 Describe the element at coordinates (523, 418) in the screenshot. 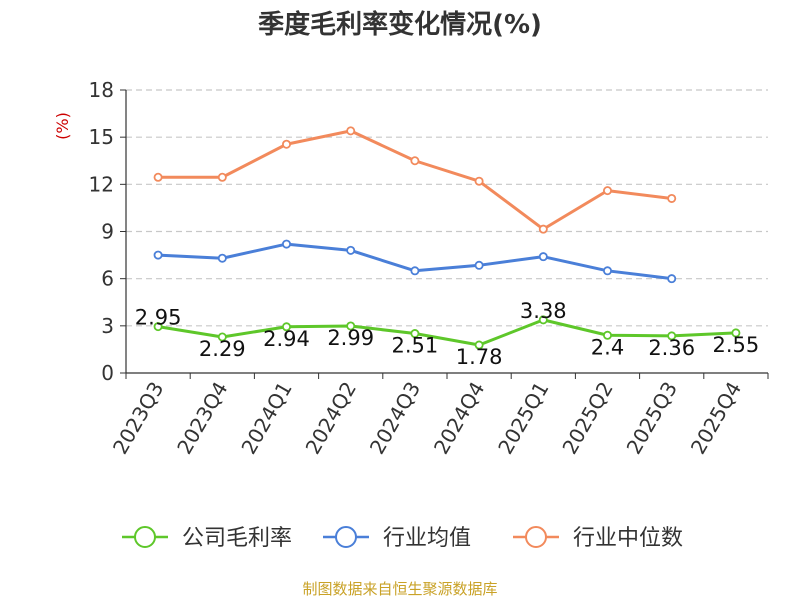

I see `x-tick-label: 2025Q1` at that location.